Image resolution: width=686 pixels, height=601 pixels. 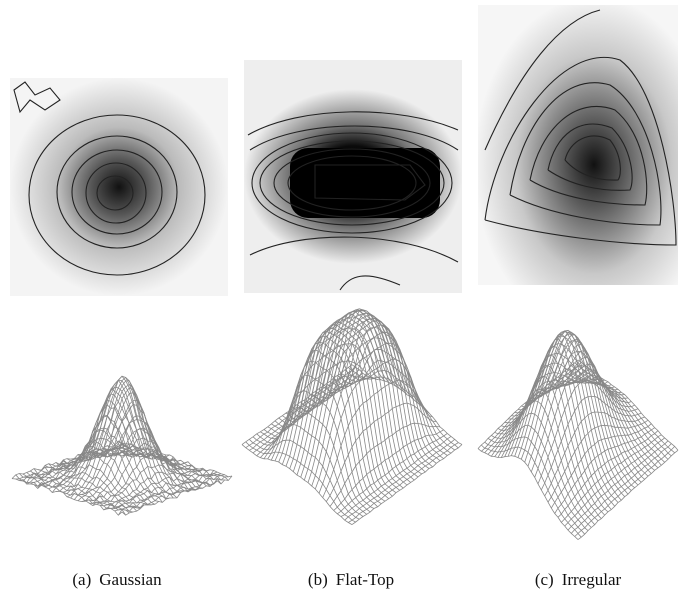 What do you see at coordinates (119, 187) in the screenshot?
I see `contour-image-a` at bounding box center [119, 187].